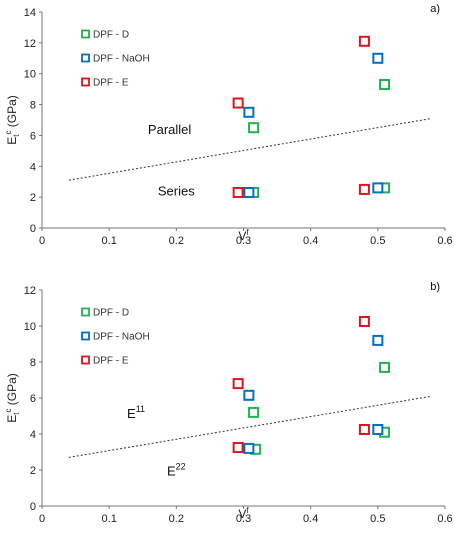  I want to click on panel-a-x-axis-label-sup: f, so click(247, 232).